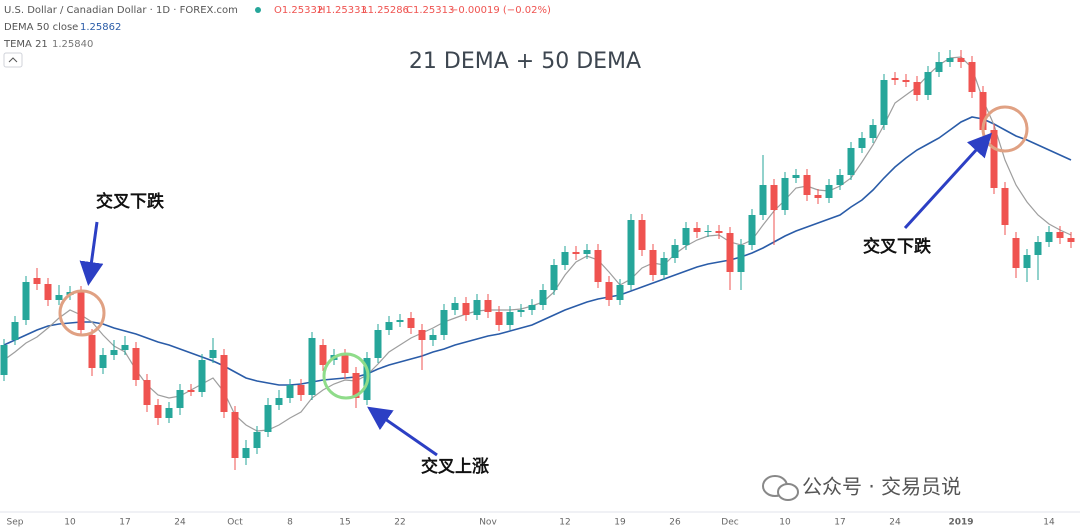 The image size is (1080, 530). Describe the element at coordinates (124, 523) in the screenshot. I see `x-tick-label: 17` at that location.